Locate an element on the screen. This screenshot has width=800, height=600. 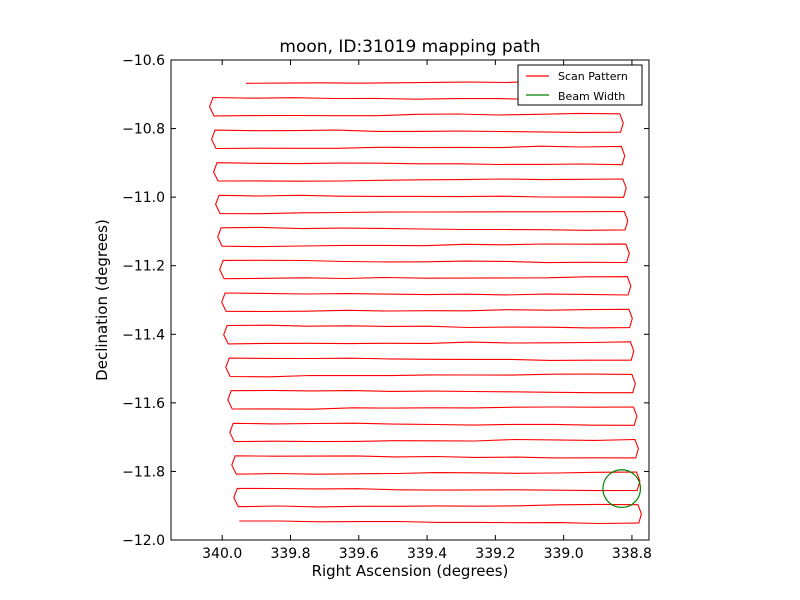
y-tick-label: −10.8 is located at coordinates (143, 130).